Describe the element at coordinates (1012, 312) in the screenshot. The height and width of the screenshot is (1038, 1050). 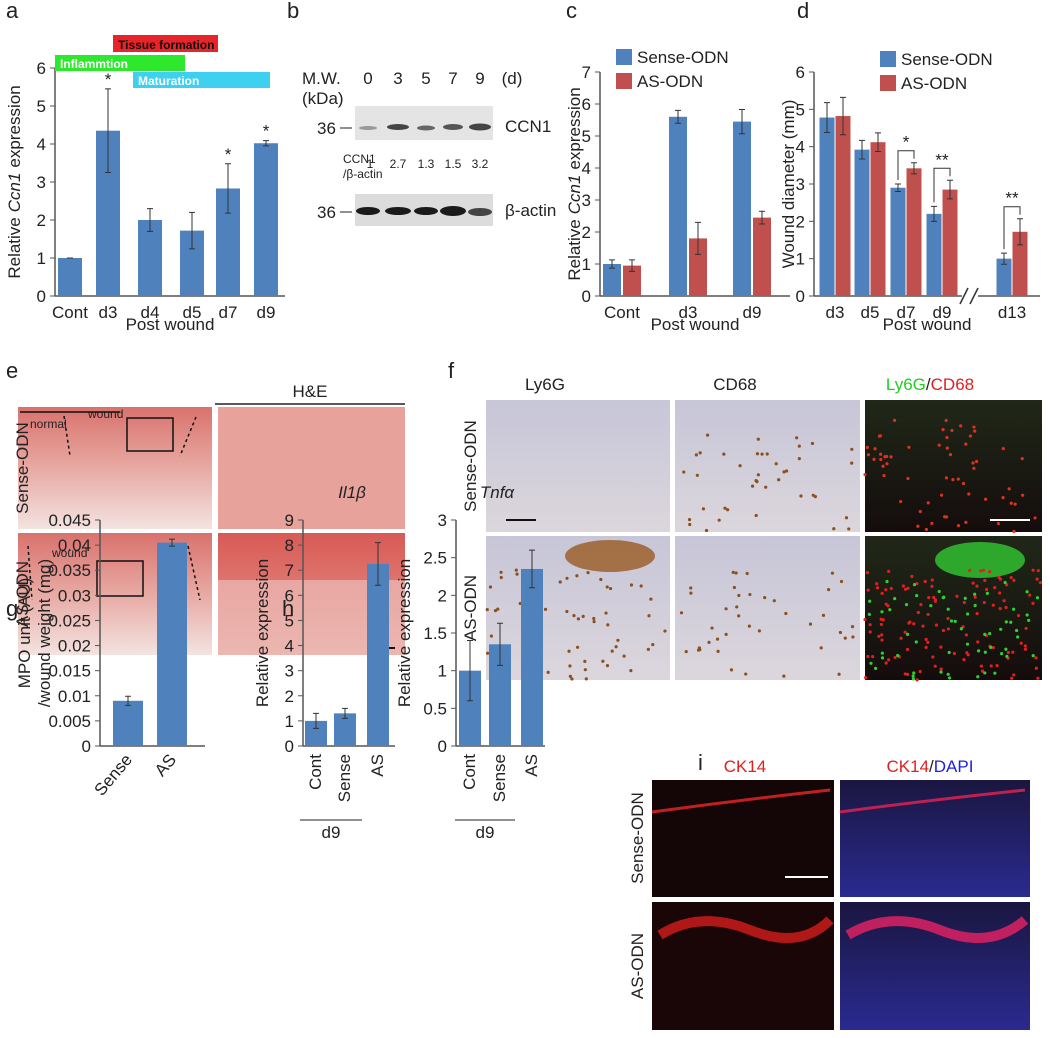
I see `x-tick-label: d13` at that location.